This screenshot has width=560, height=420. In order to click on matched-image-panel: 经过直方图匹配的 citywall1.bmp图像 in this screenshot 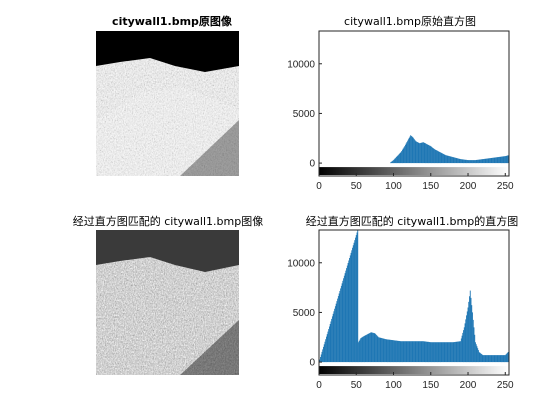, I will do `click(168, 294)`.